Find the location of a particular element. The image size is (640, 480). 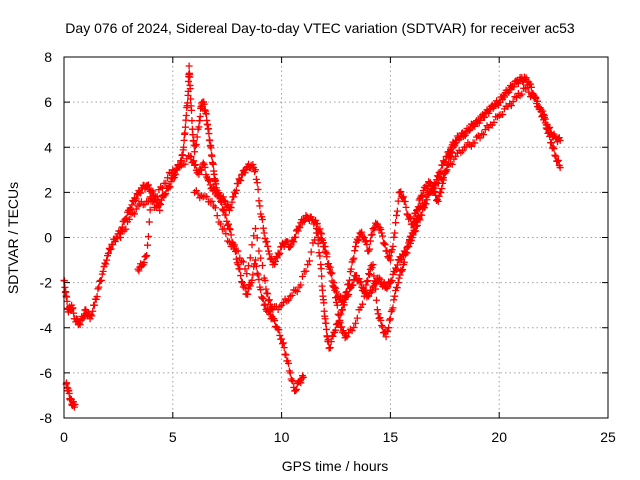

y-tick-label: -4 is located at coordinates (46, 328).